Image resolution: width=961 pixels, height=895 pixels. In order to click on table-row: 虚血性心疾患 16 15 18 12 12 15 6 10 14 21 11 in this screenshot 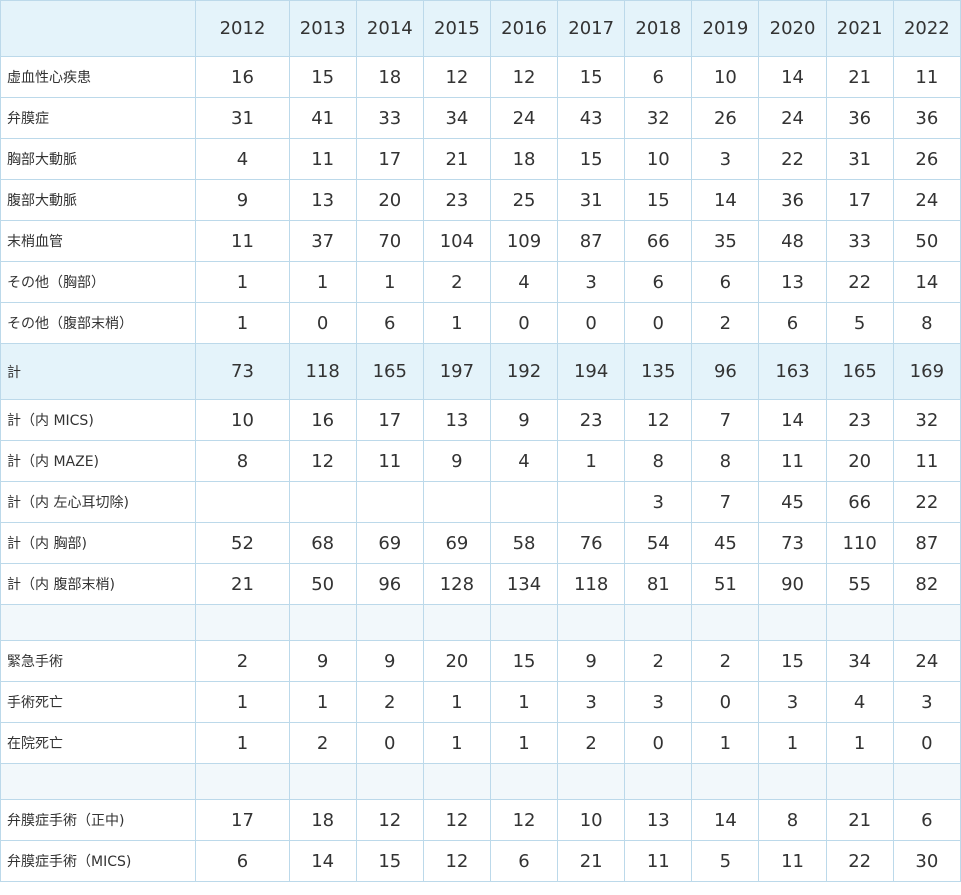, I will do `click(480, 77)`.